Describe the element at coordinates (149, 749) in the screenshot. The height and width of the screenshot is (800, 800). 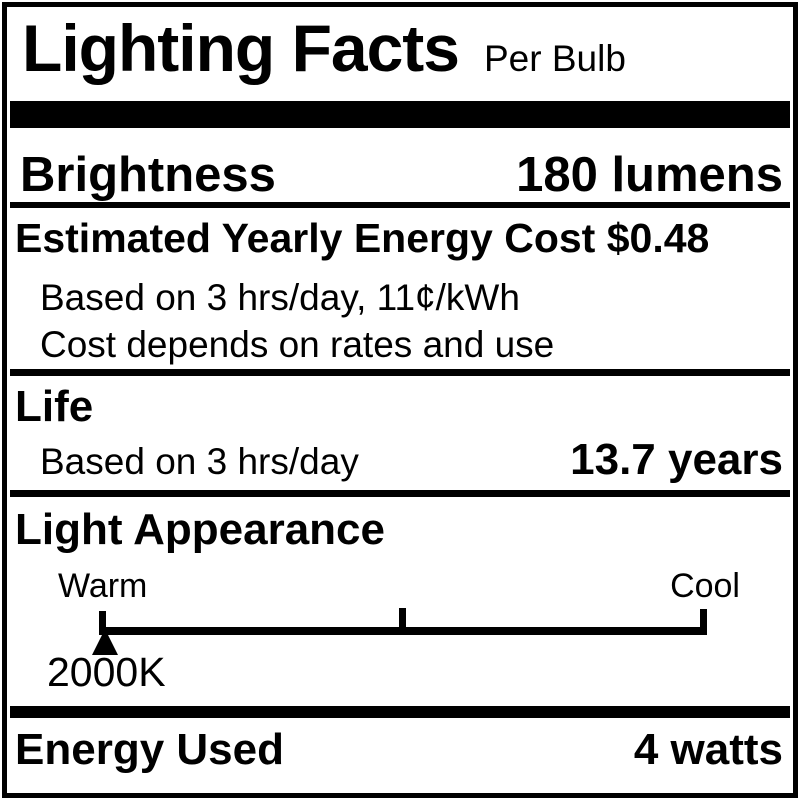
I see `energy-used-label: Energy Used` at that location.